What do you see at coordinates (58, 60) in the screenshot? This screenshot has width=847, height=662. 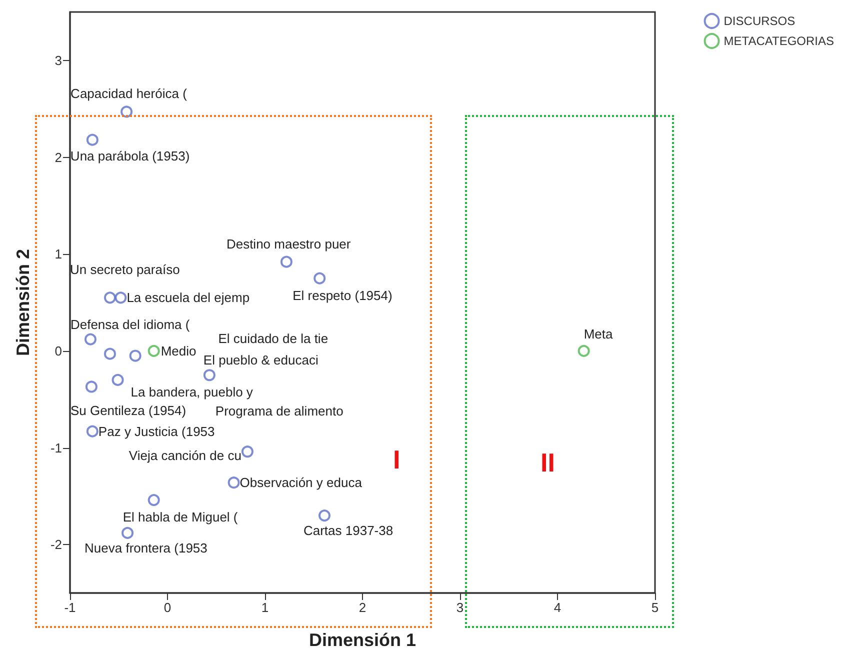 I see `y-tick-label: 3` at bounding box center [58, 60].